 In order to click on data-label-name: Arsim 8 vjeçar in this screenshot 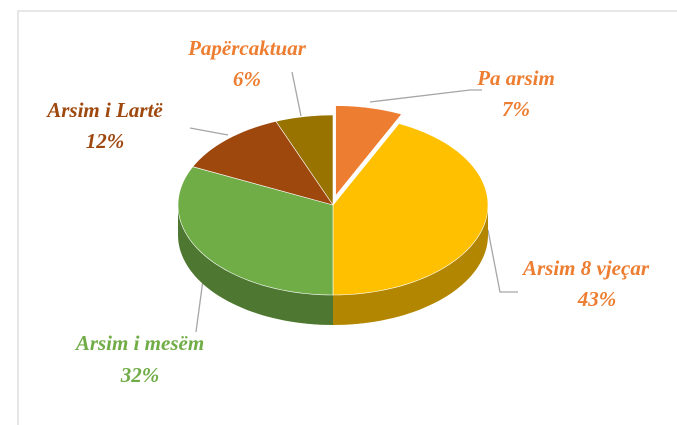, I will do `click(585, 268)`.